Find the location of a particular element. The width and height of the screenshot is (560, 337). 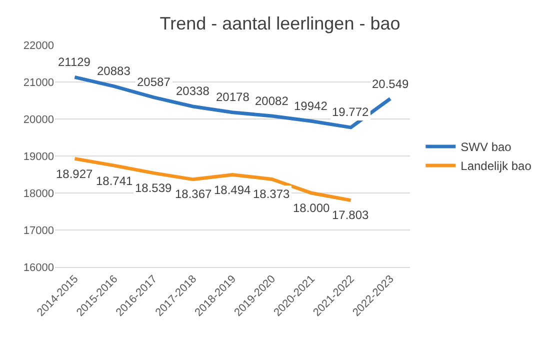

y-tick-label: 20000 is located at coordinates (38, 120).